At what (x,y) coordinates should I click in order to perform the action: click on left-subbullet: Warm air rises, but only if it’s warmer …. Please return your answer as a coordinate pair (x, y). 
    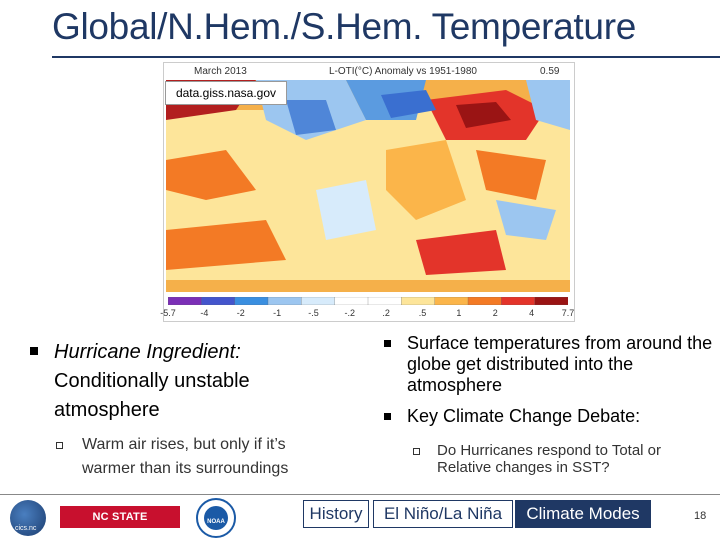
    Looking at the image, I should click on (196, 457).